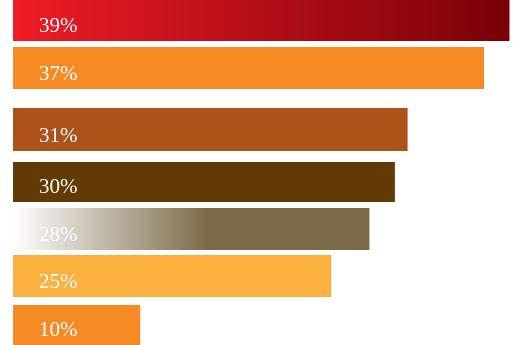 The width and height of the screenshot is (513, 345). Describe the element at coordinates (58, 281) in the screenshot. I see `bar-label-25: 25%` at that location.